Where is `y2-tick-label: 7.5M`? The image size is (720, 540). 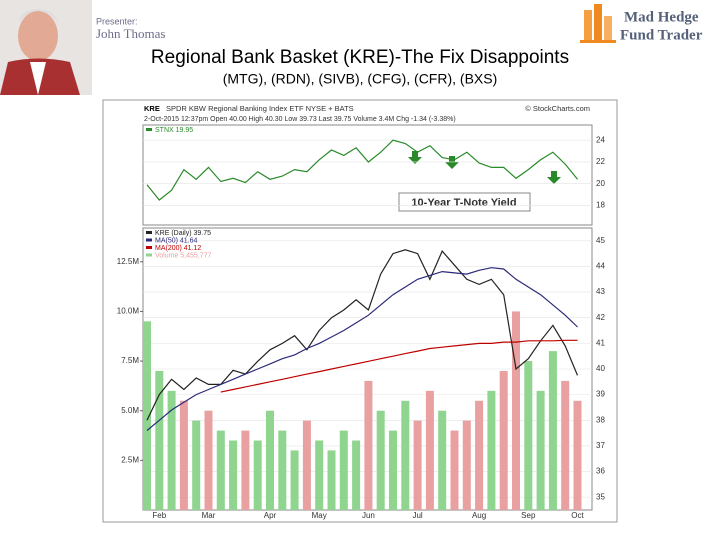
y2-tick-label: 7.5M is located at coordinates (130, 360).